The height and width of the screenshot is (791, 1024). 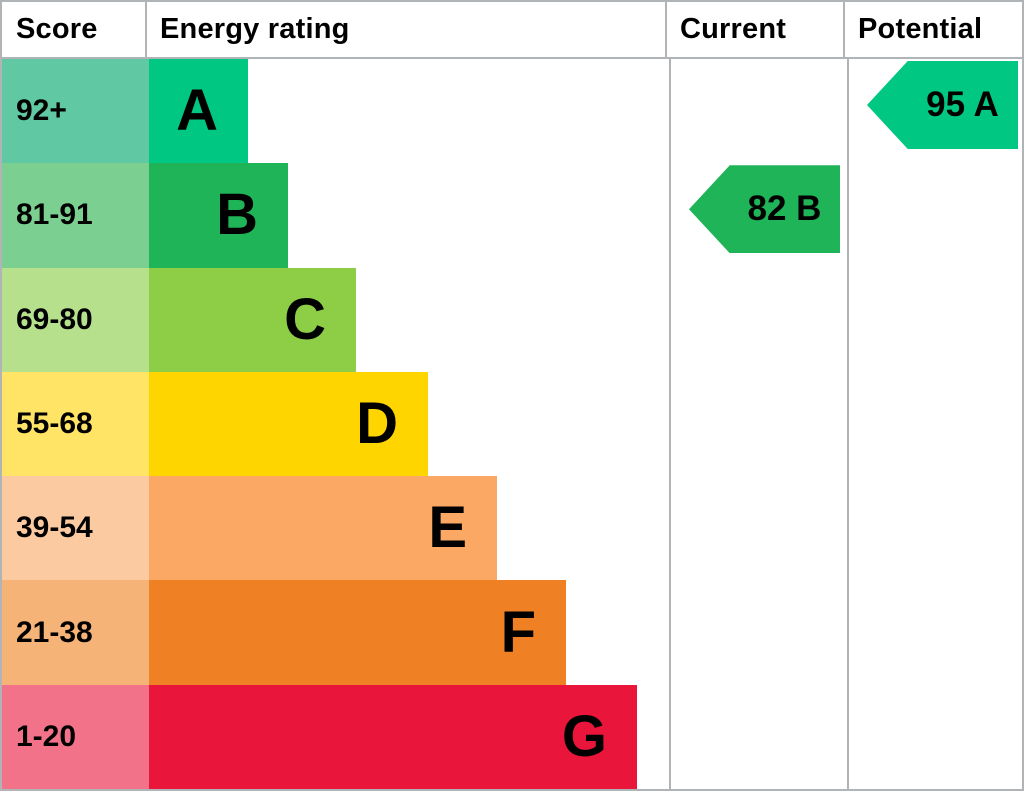 What do you see at coordinates (252, 319) in the screenshot?
I see `band-bar-c: C` at bounding box center [252, 319].